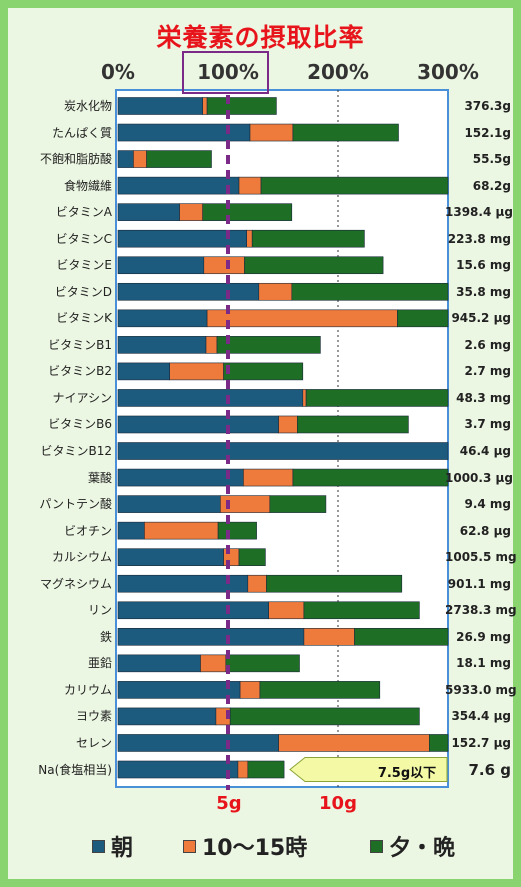 The height and width of the screenshot is (887, 521). What do you see at coordinates (122, 848) in the screenshot?
I see `legend-label-morning: 朝` at bounding box center [122, 848].